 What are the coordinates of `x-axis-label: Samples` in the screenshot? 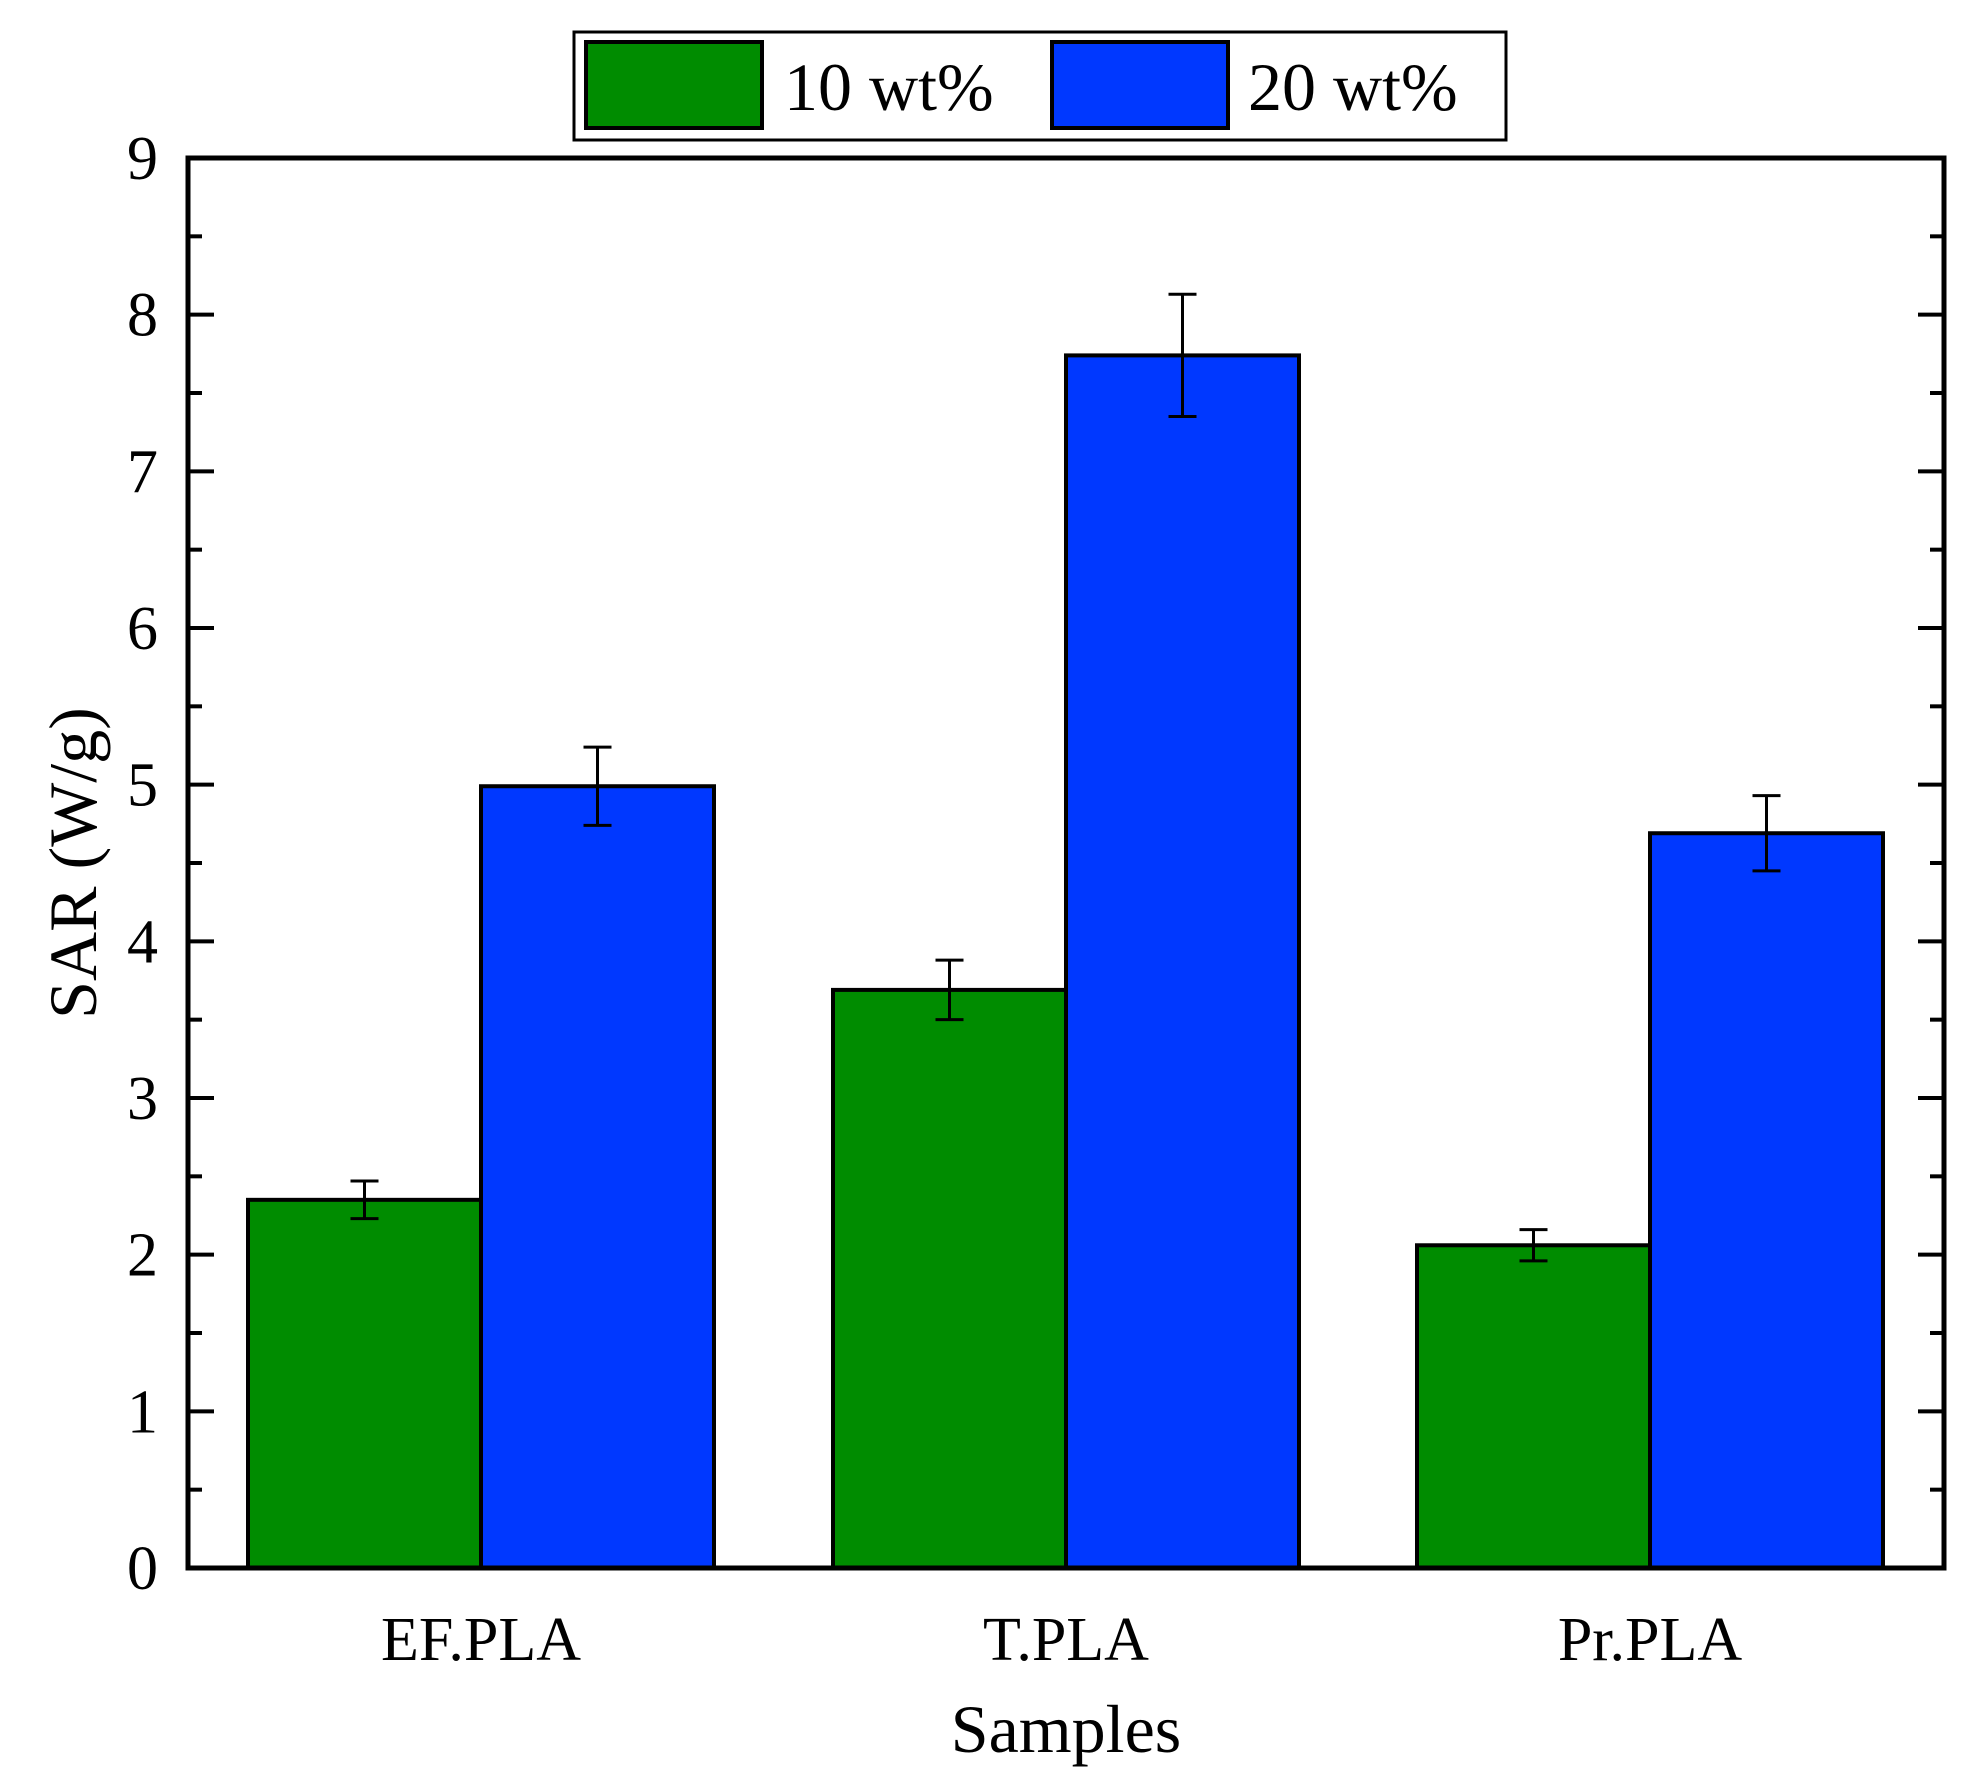 It's located at (1066, 1729).